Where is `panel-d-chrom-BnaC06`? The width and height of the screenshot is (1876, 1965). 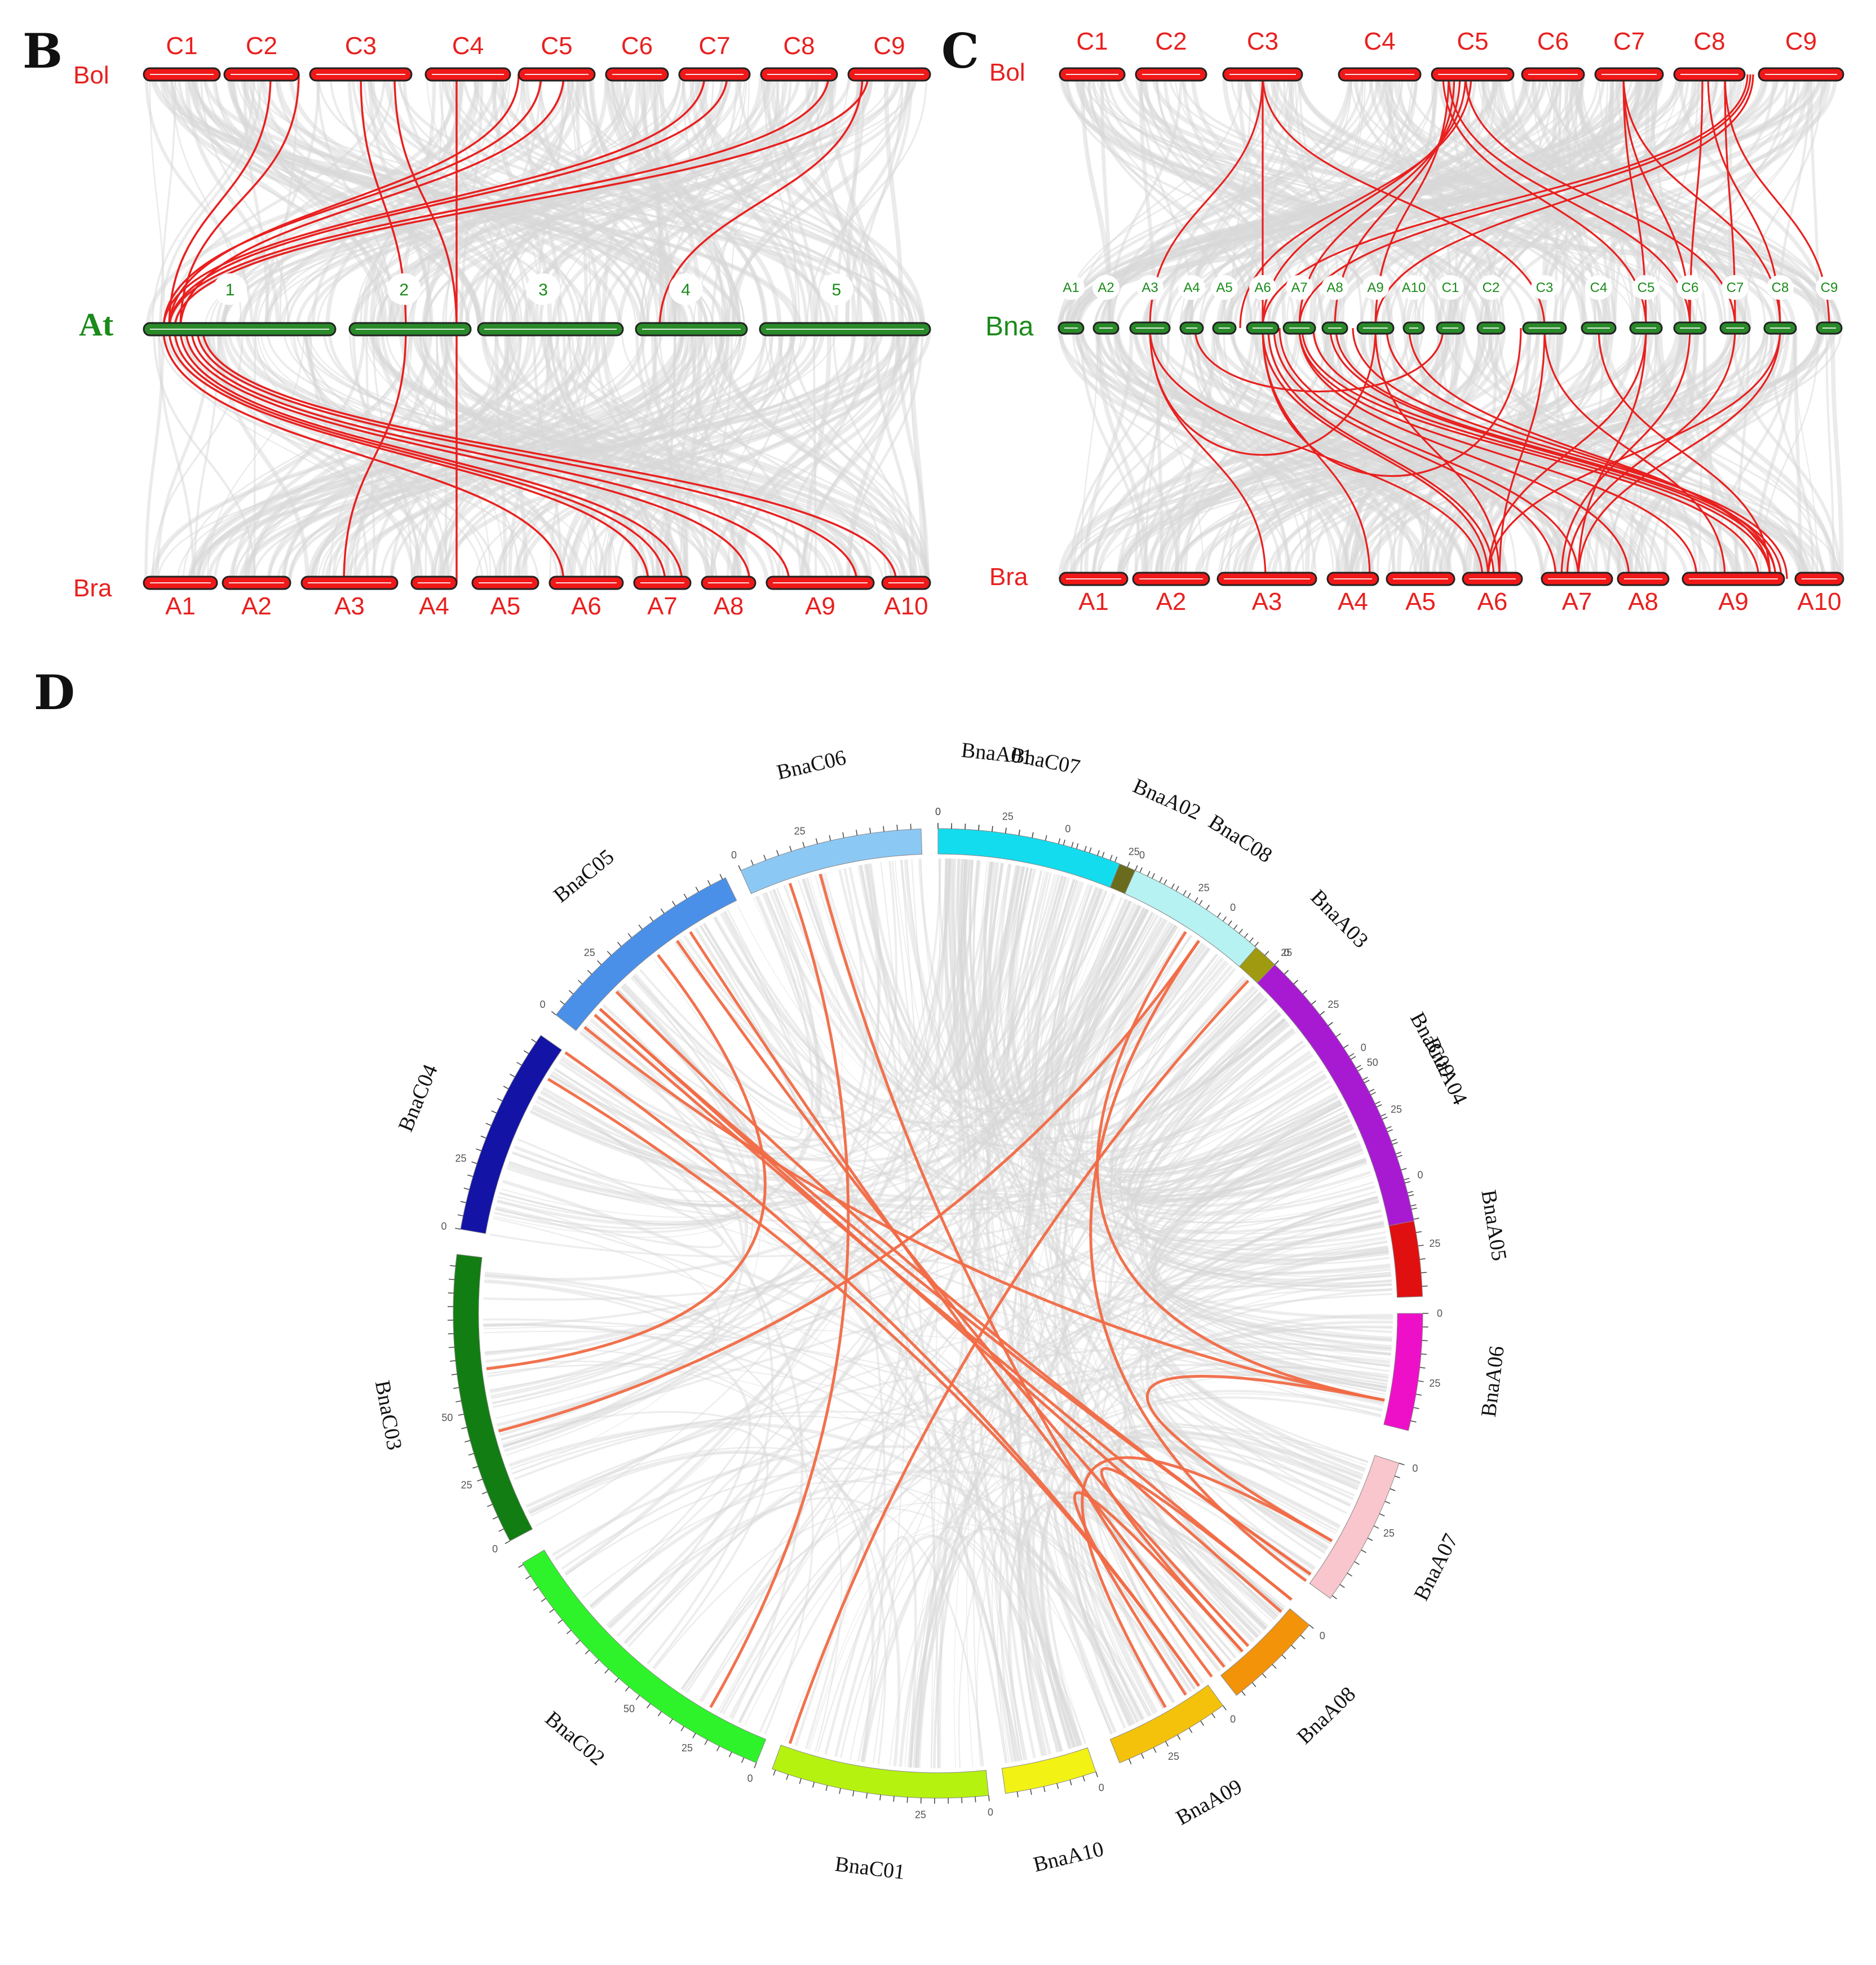
panel-d-chrom-BnaC06 is located at coordinates (832, 862).